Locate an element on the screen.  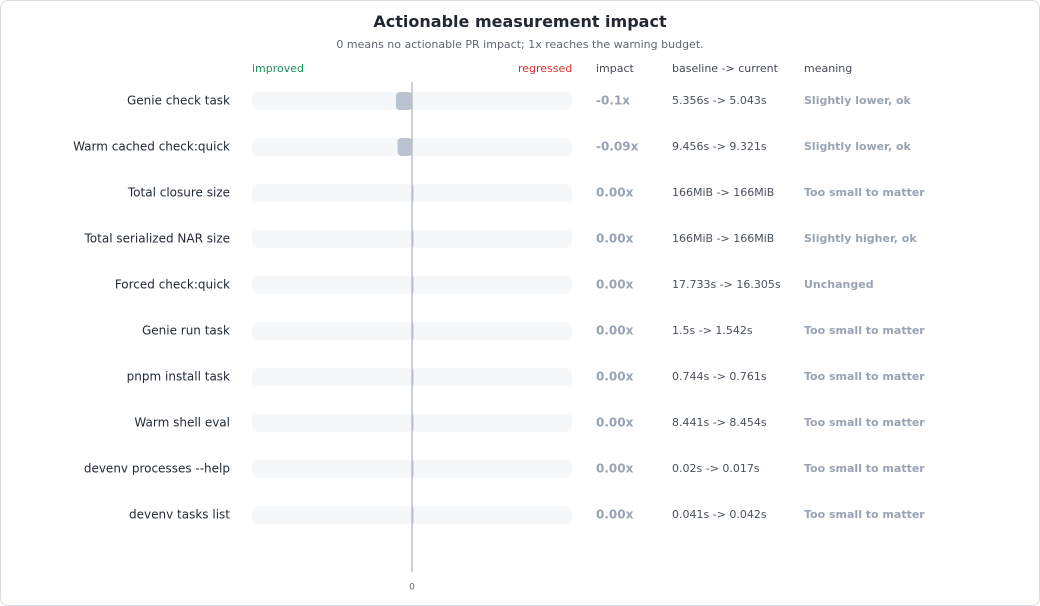
row-label: Genie check task is located at coordinates (178, 101).